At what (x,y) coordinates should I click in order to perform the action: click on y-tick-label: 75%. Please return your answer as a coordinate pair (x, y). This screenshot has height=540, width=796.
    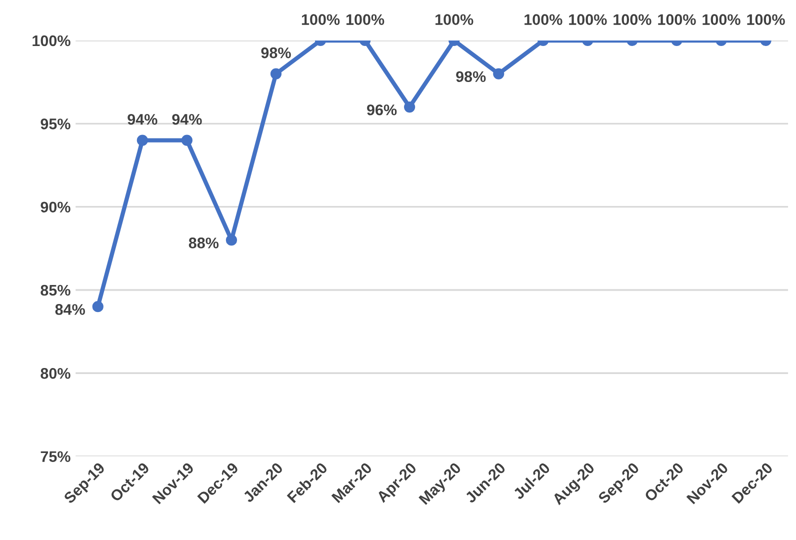
    Looking at the image, I should click on (55, 456).